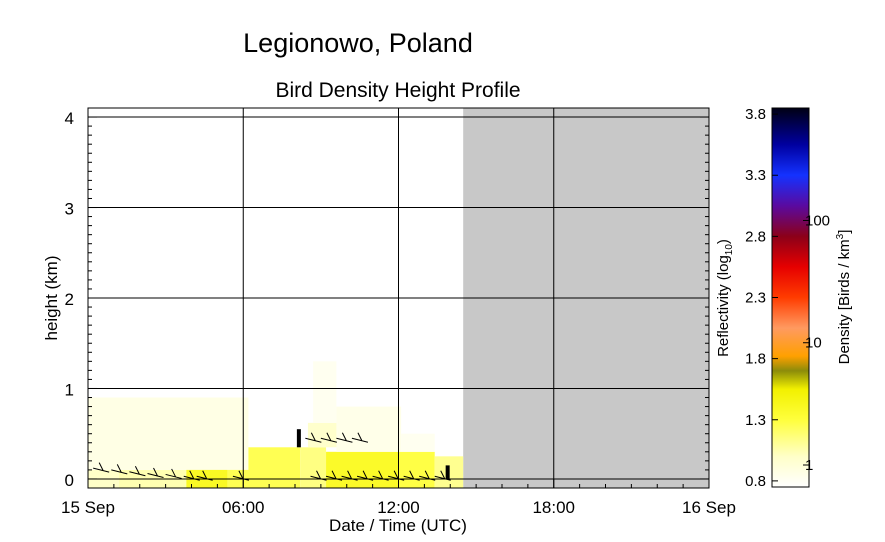  What do you see at coordinates (723, 241) in the screenshot?
I see `reflectivity-label-end: )` at bounding box center [723, 241].